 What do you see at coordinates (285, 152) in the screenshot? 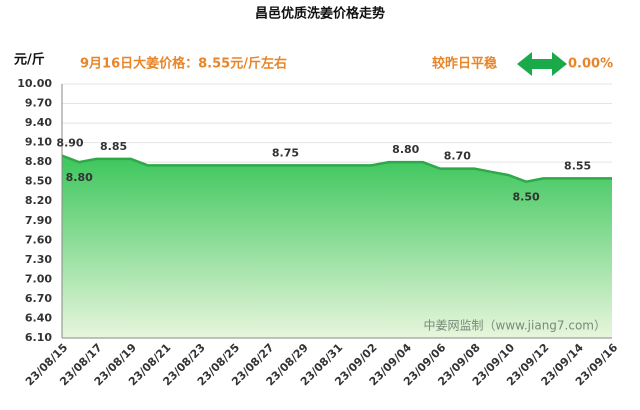
I see `value-label: 8.75` at bounding box center [285, 152].